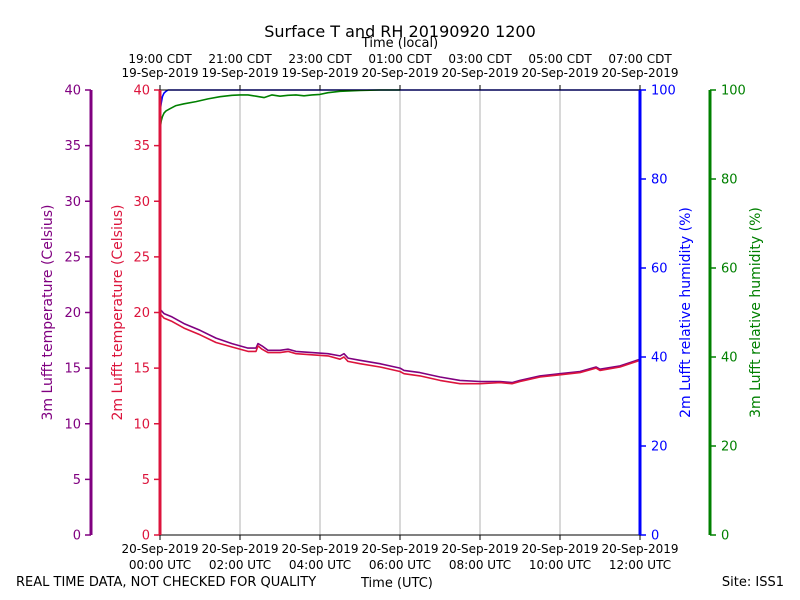 This screenshot has width=800, height=600. What do you see at coordinates (72, 146) in the screenshot?
I see `axis-tick-label-t3m-7: 35` at bounding box center [72, 146].